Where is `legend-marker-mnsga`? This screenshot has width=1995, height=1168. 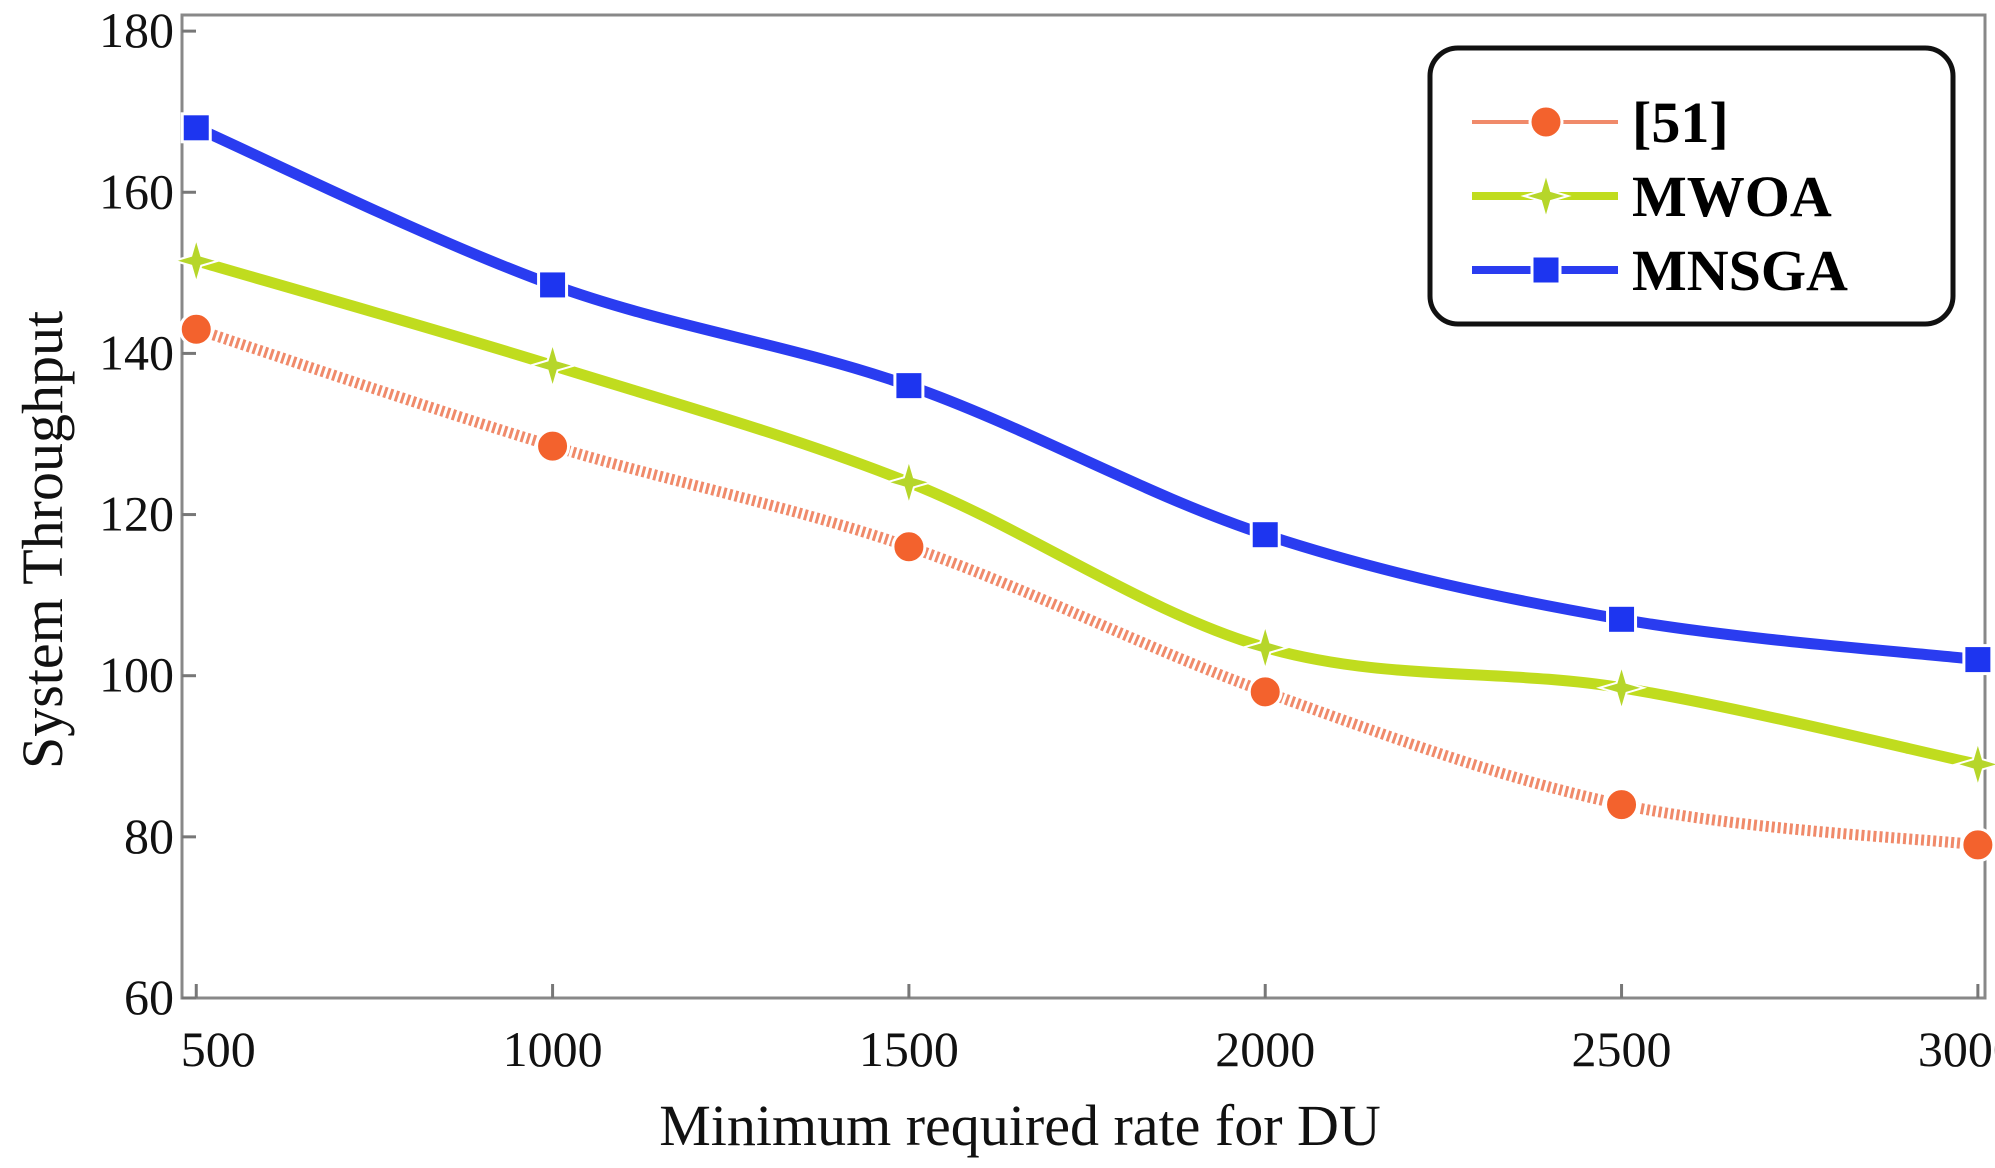
legend-marker-mnsga is located at coordinates (1546, 270).